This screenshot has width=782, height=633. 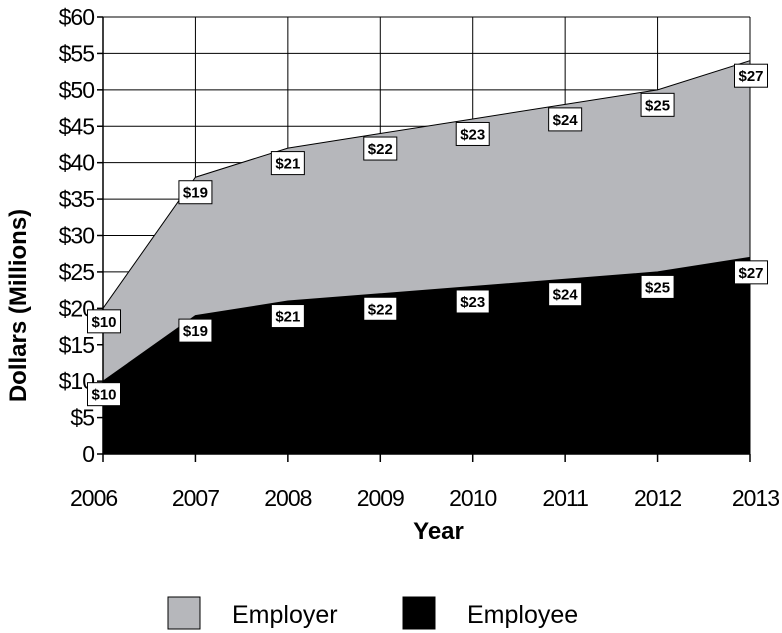 I want to click on y-tick-label: $60, so click(x=77, y=17).